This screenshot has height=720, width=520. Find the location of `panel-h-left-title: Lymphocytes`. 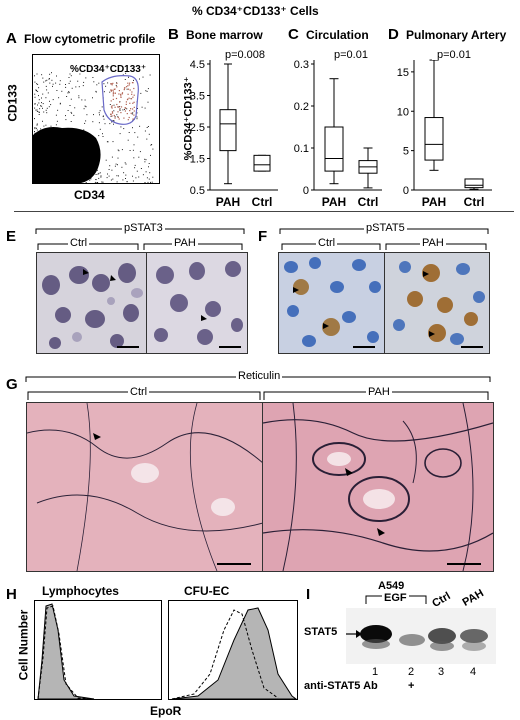

panel-h-left-title: Lymphocytes is located at coordinates (80, 591).